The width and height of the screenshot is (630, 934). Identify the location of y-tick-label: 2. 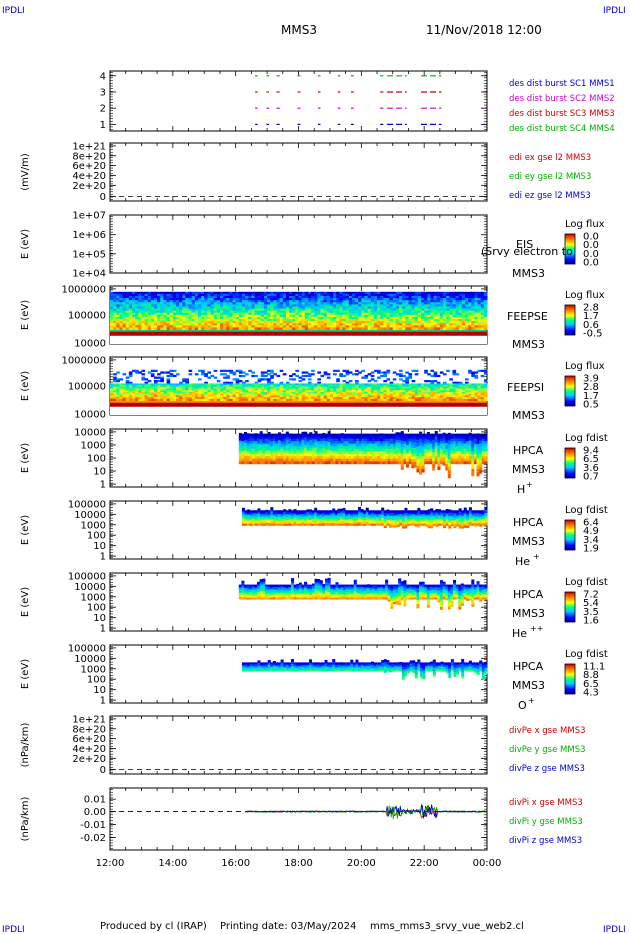
(103, 109).